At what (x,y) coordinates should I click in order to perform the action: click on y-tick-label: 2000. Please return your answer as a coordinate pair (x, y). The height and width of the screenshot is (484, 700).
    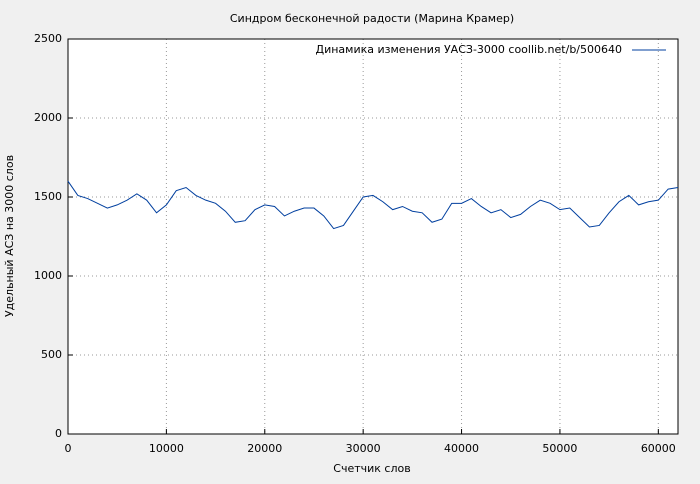
    Looking at the image, I should click on (48, 117).